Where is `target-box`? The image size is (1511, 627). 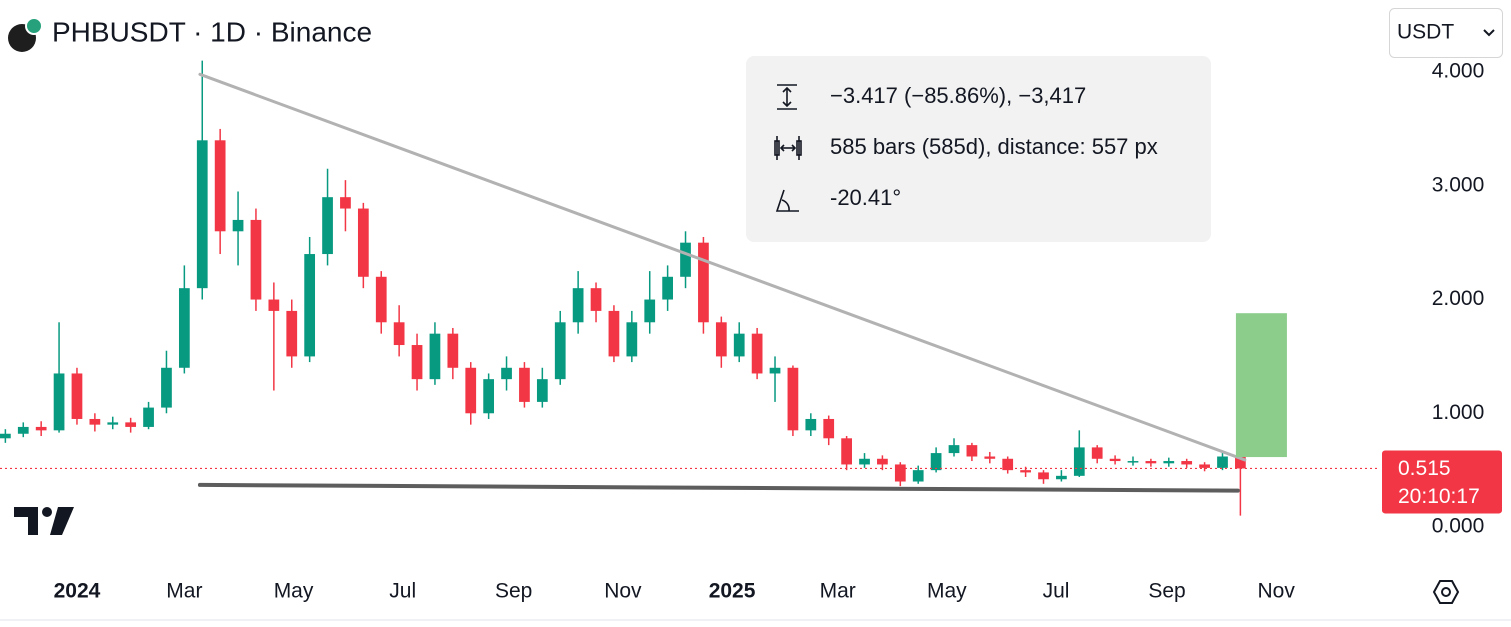
target-box is located at coordinates (1261, 385).